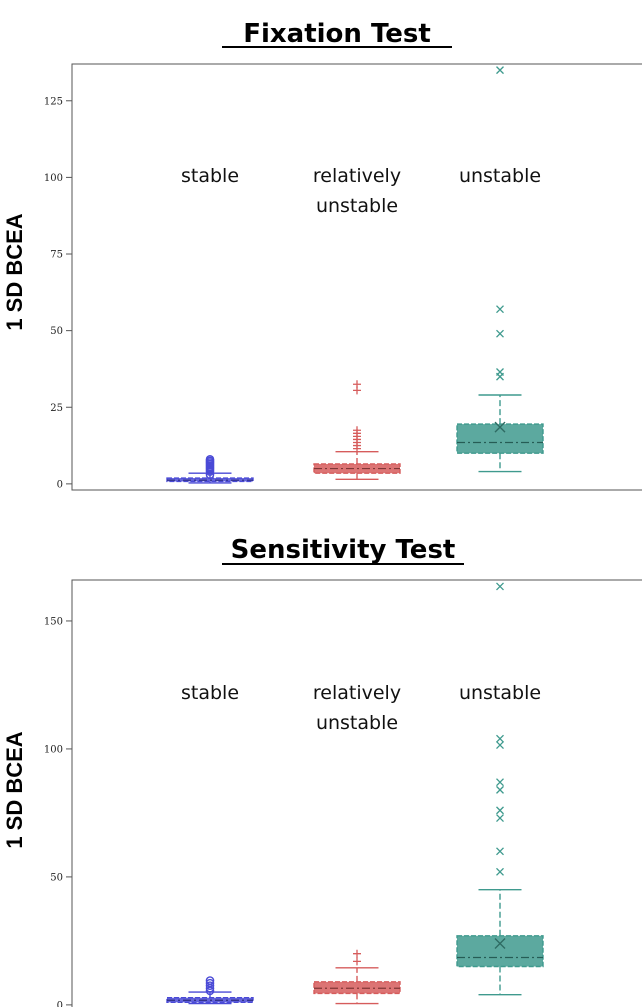 This screenshot has height=1007, width=642. I want to click on chart-title: Sensitivity Test, so click(343, 550).